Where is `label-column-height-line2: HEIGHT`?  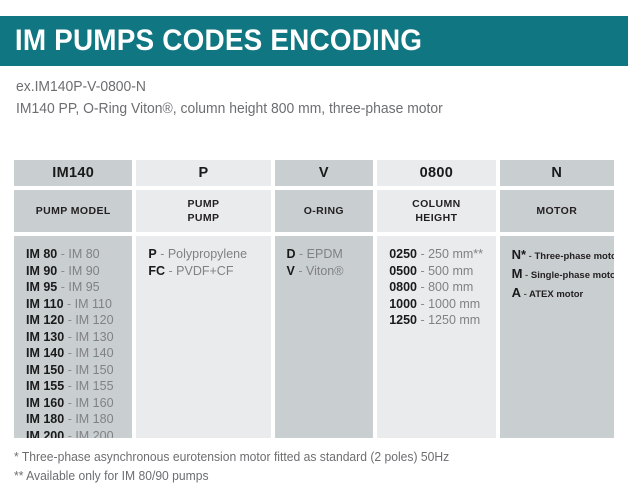
label-column-height-line2: HEIGHT is located at coordinates (436, 218).